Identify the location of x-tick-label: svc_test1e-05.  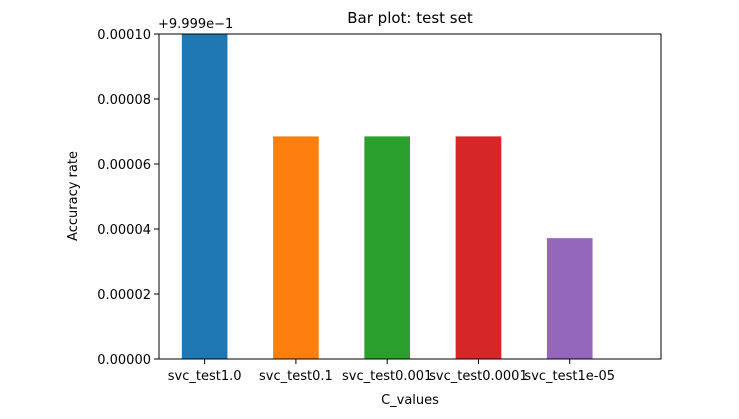
(569, 376).